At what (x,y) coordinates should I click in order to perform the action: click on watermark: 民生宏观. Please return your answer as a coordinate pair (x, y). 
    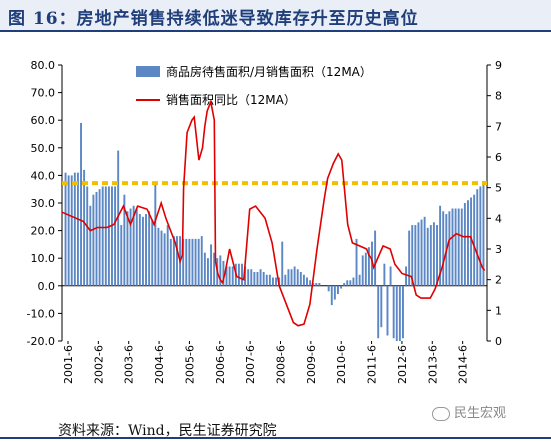
    Looking at the image, I should click on (469, 411).